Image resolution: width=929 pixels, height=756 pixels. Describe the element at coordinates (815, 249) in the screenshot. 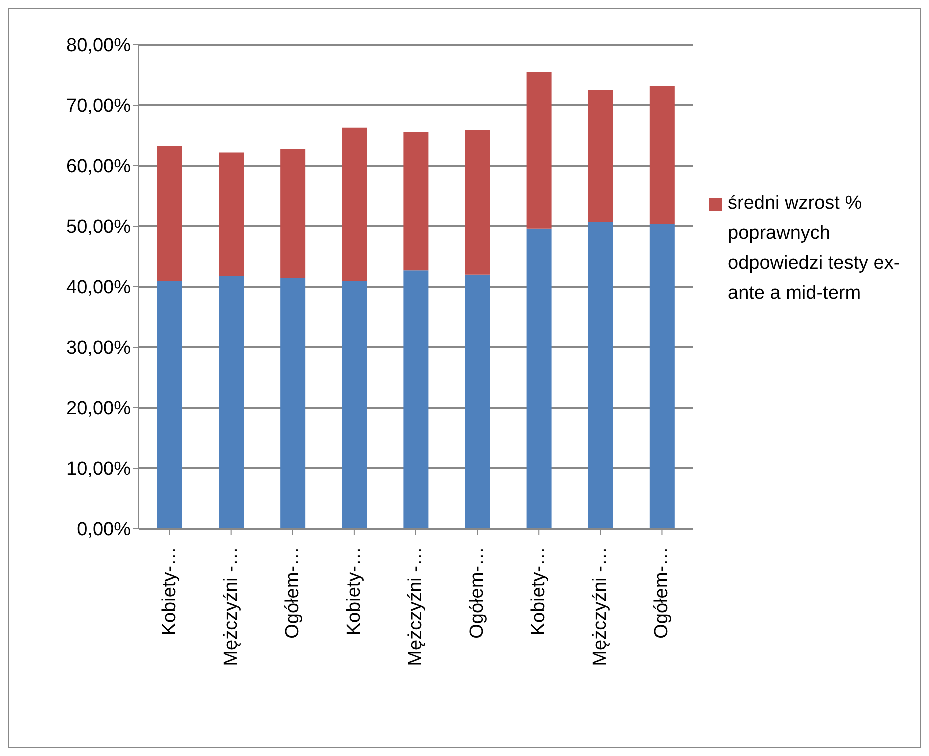

I see `legend-label: średni wzrost % poprawnych odpowiedzi testy ex-ante a mid-term` at that location.